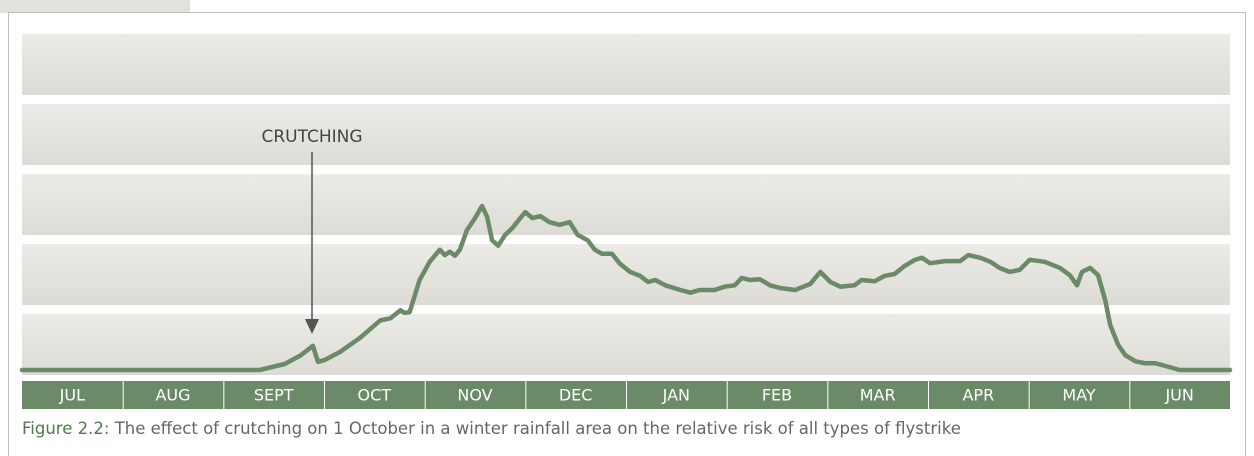 This screenshot has width=1254, height=456. I want to click on month-axis: JUL AUG SEPT OCT NOV DEC JAN FEB MAR APR MAY JUN, so click(626, 395).